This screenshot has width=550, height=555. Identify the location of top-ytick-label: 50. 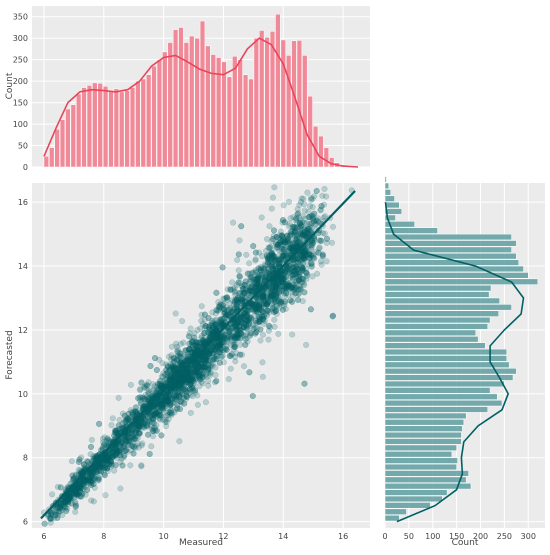
(23, 146).